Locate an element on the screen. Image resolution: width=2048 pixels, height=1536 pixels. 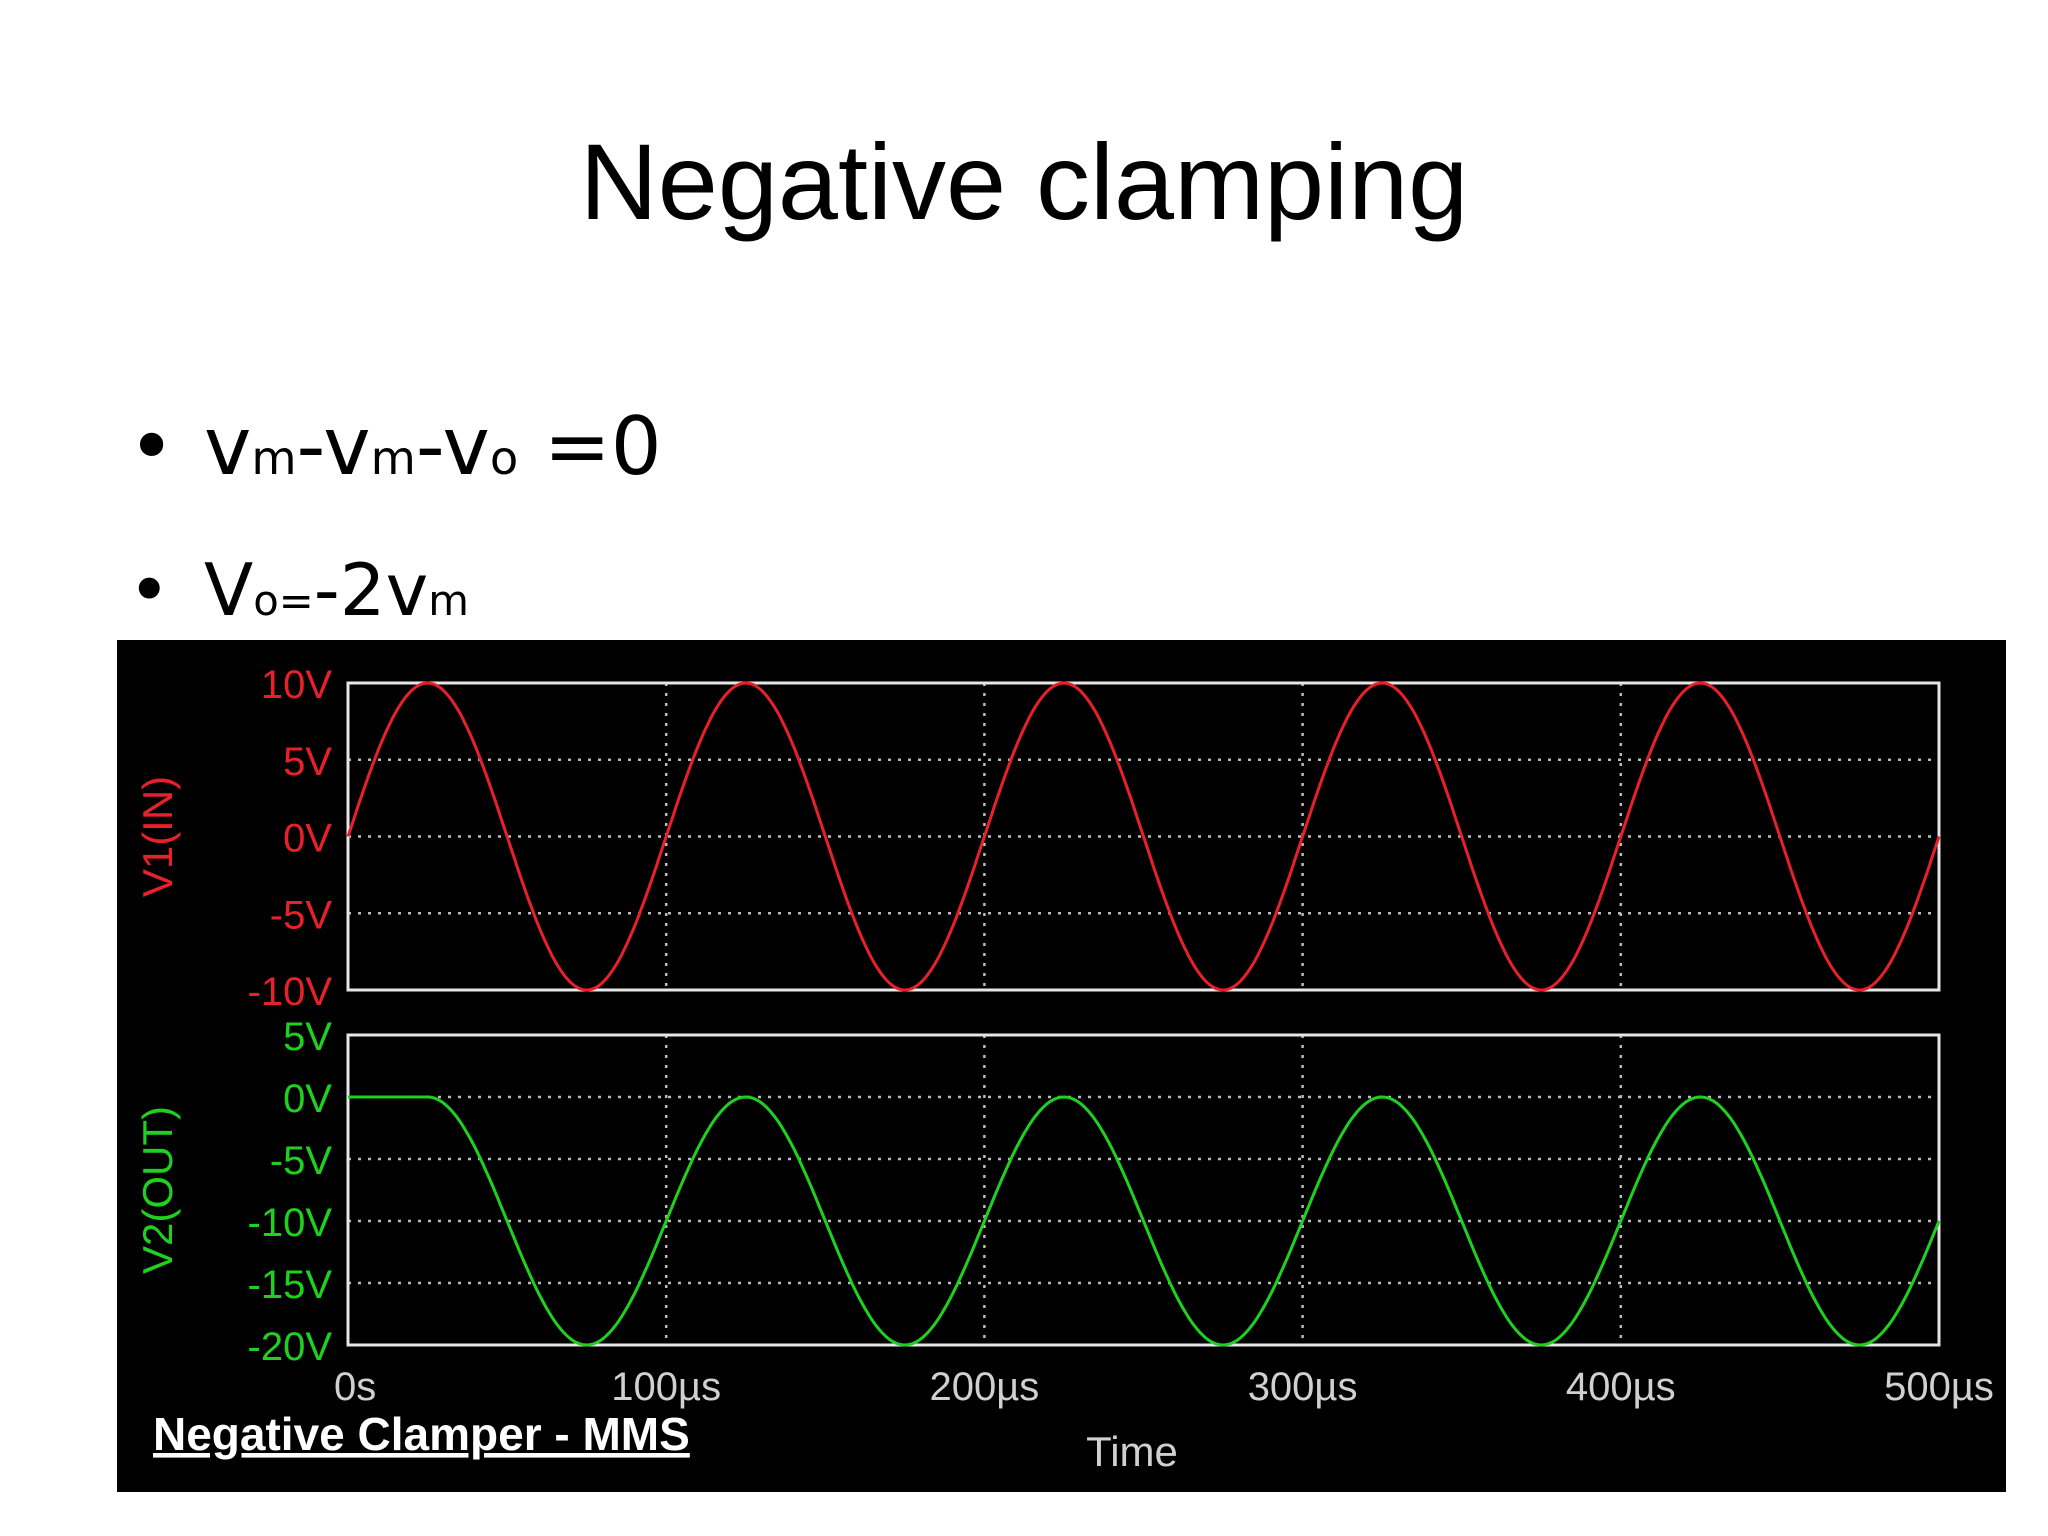
x-tick-label: 400µs is located at coordinates (1621, 1387).